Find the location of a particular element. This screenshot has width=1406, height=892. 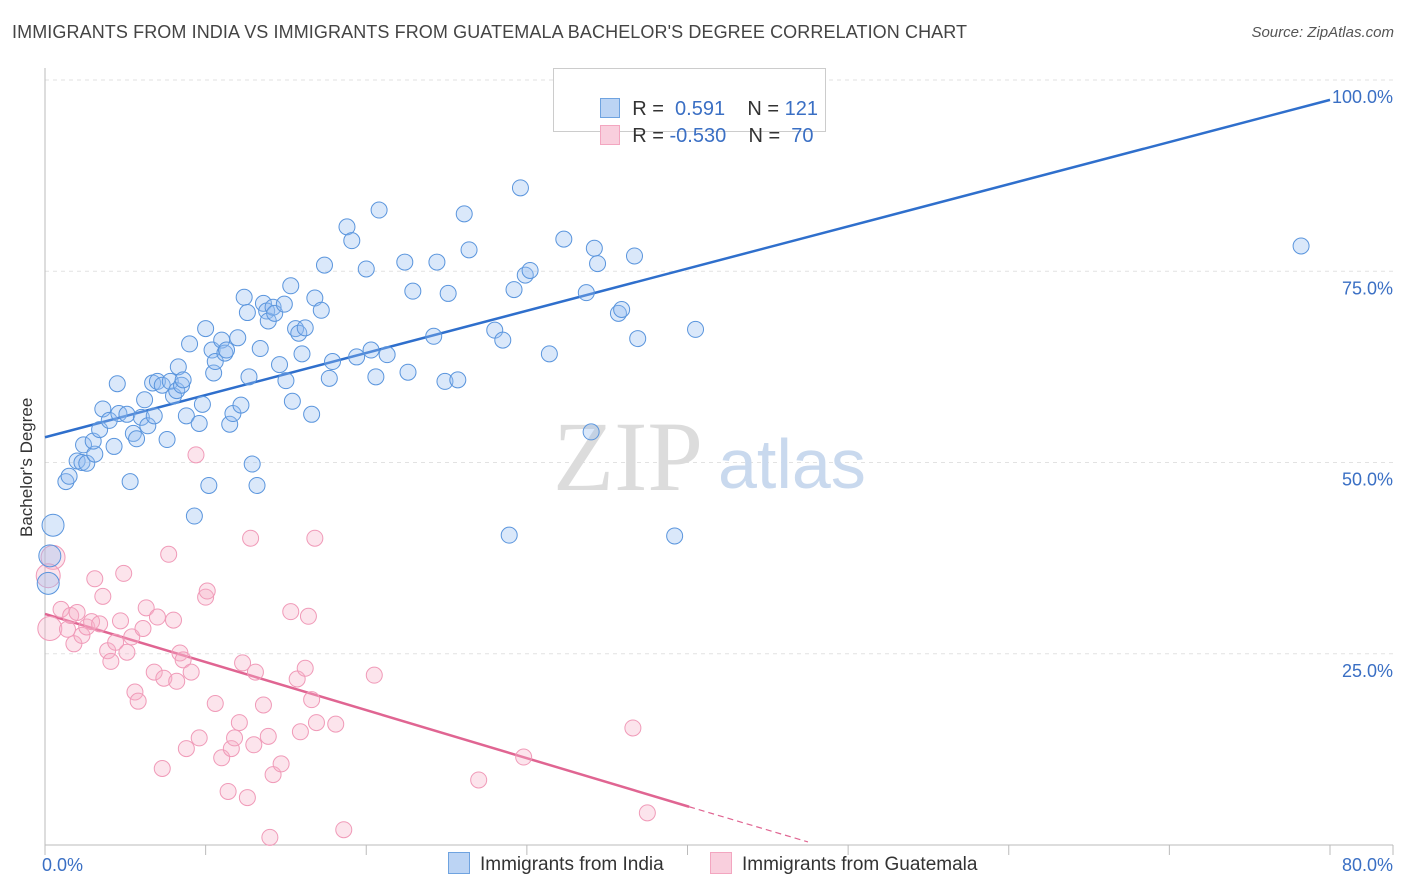

watermark-zip: ZIP is located at coordinates (628, 456).